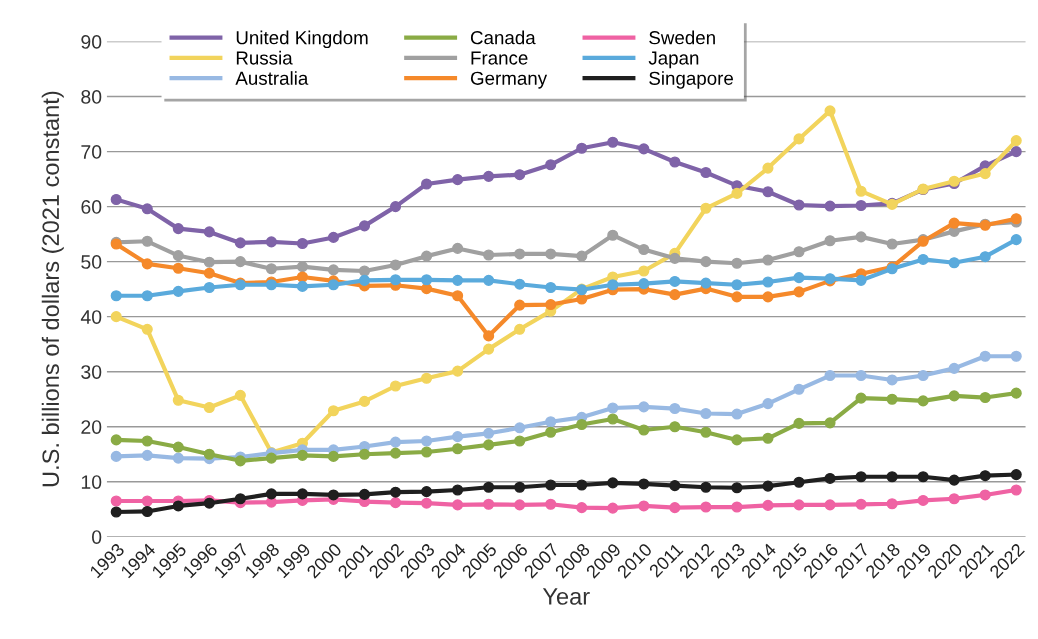  Describe the element at coordinates (91, 372) in the screenshot. I see `y-tick-label: 30` at that location.